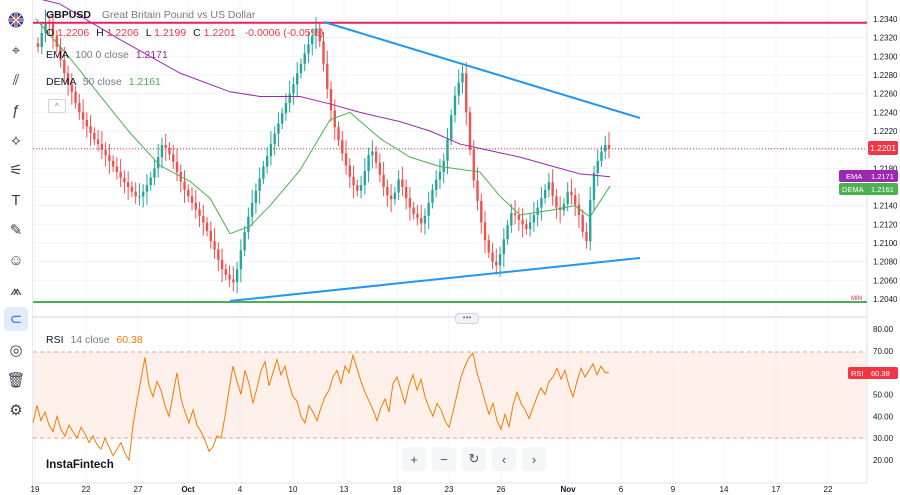 This screenshot has height=495, width=900. I want to click on zoom-out-icon: −, so click(444, 459).